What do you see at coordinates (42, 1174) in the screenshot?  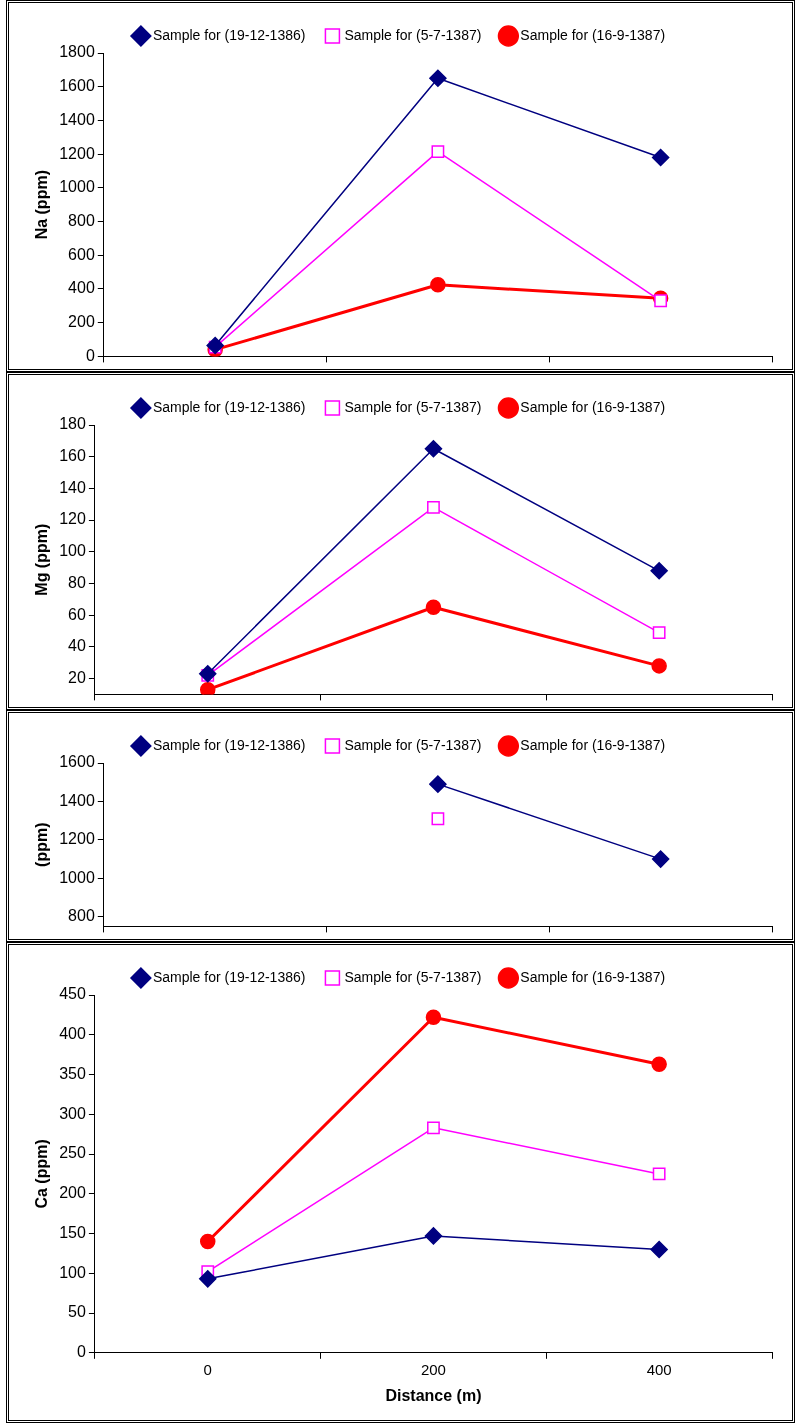 I see `y-axis-title: Ca (ppm)` at bounding box center [42, 1174].